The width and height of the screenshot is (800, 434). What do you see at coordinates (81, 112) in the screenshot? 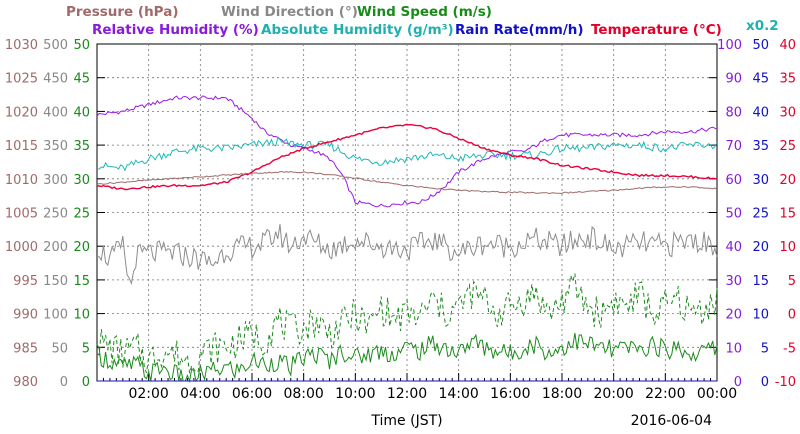
I see `y-tick-label-wind_speed: 40` at bounding box center [81, 112].